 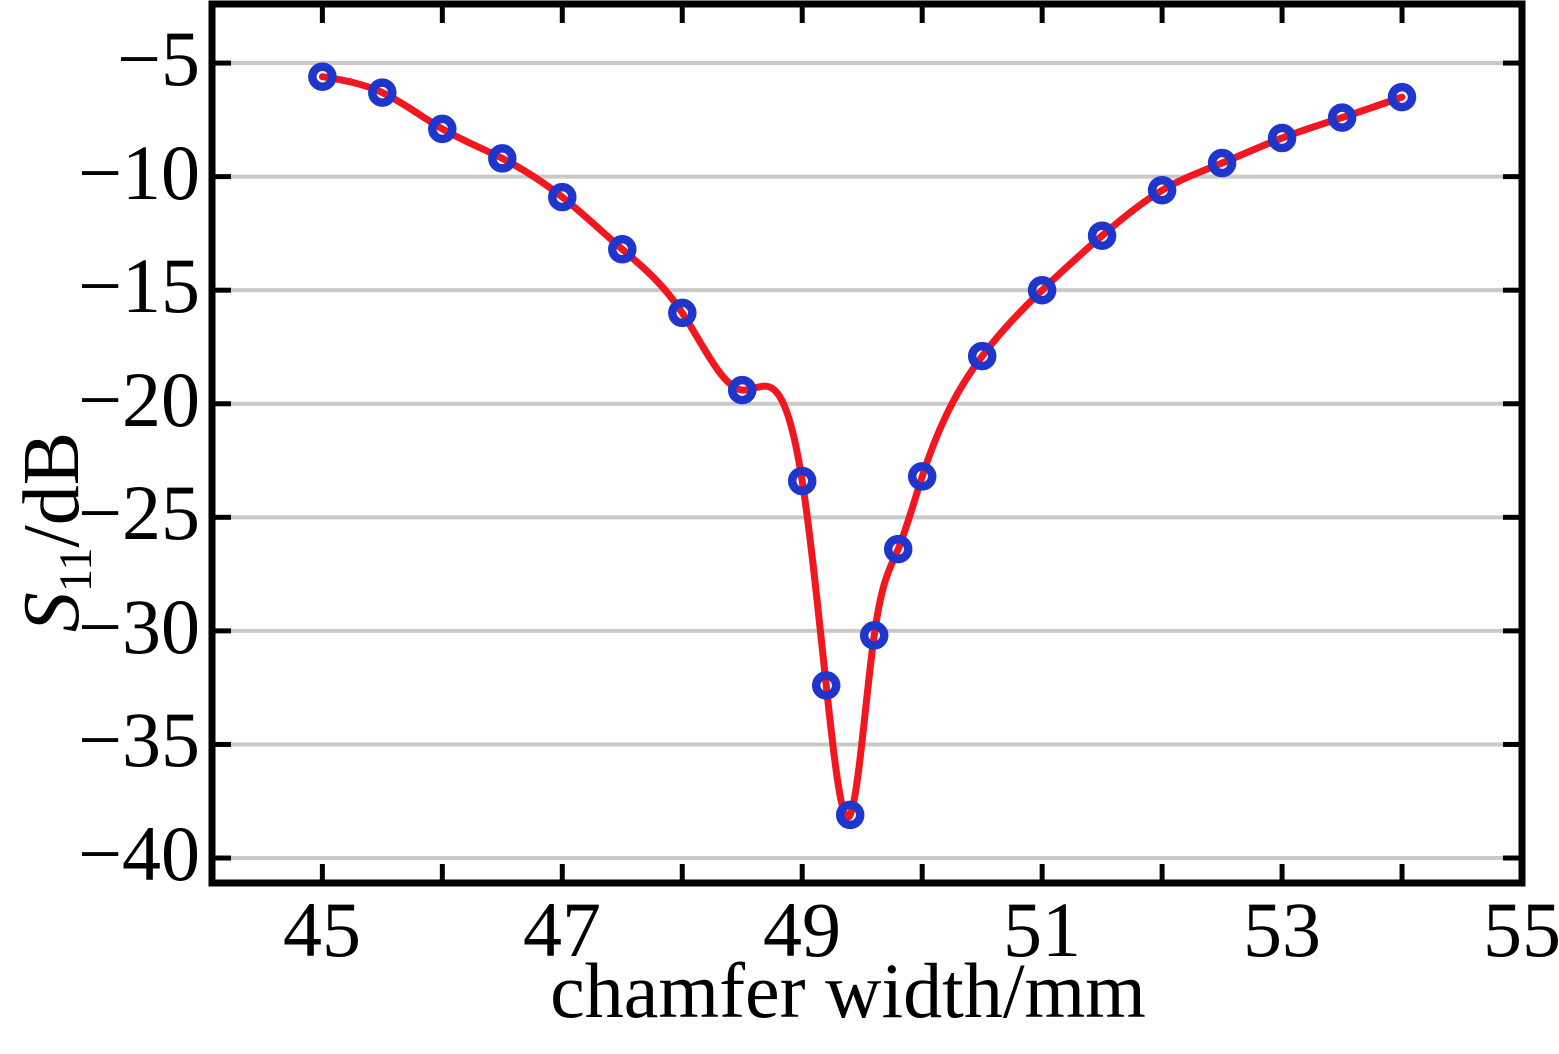 I want to click on y-axis-title: S11/dB, so click(x=55, y=532).